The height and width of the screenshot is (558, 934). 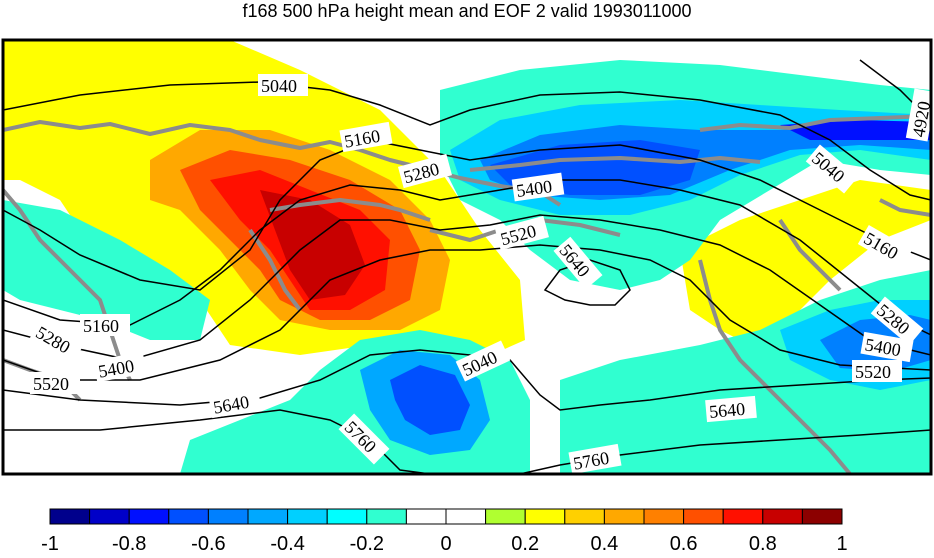 I want to click on colorbar-tick-label: 0.2, so click(x=525, y=544).